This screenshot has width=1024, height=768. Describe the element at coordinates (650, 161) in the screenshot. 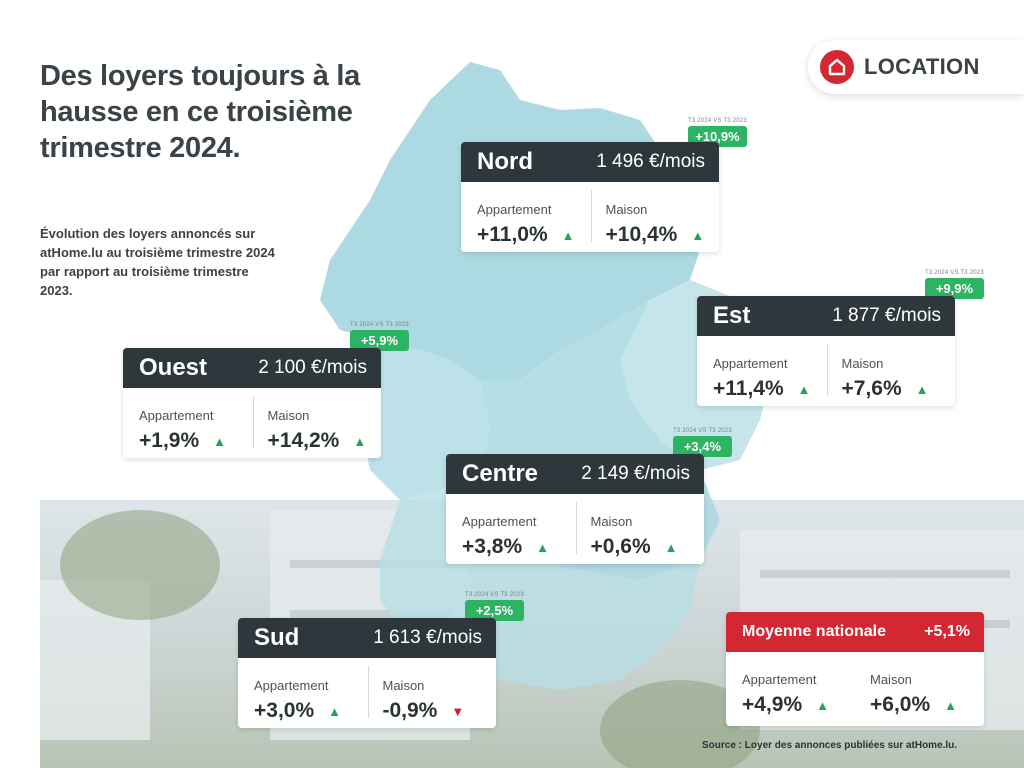

I see `region-price: 1 496 €/mois` at that location.